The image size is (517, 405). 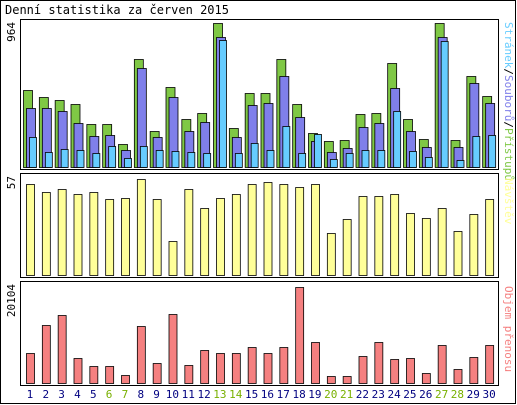 What do you see at coordinates (117, 10) in the screenshot?
I see `chart-title: Denní statistika za červen 2015` at bounding box center [117, 10].